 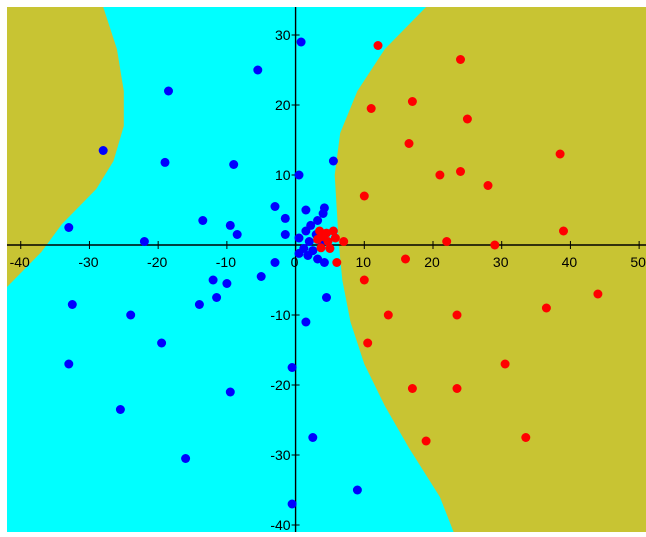 I want to click on y-tick-label: -30, so click(x=280, y=455).